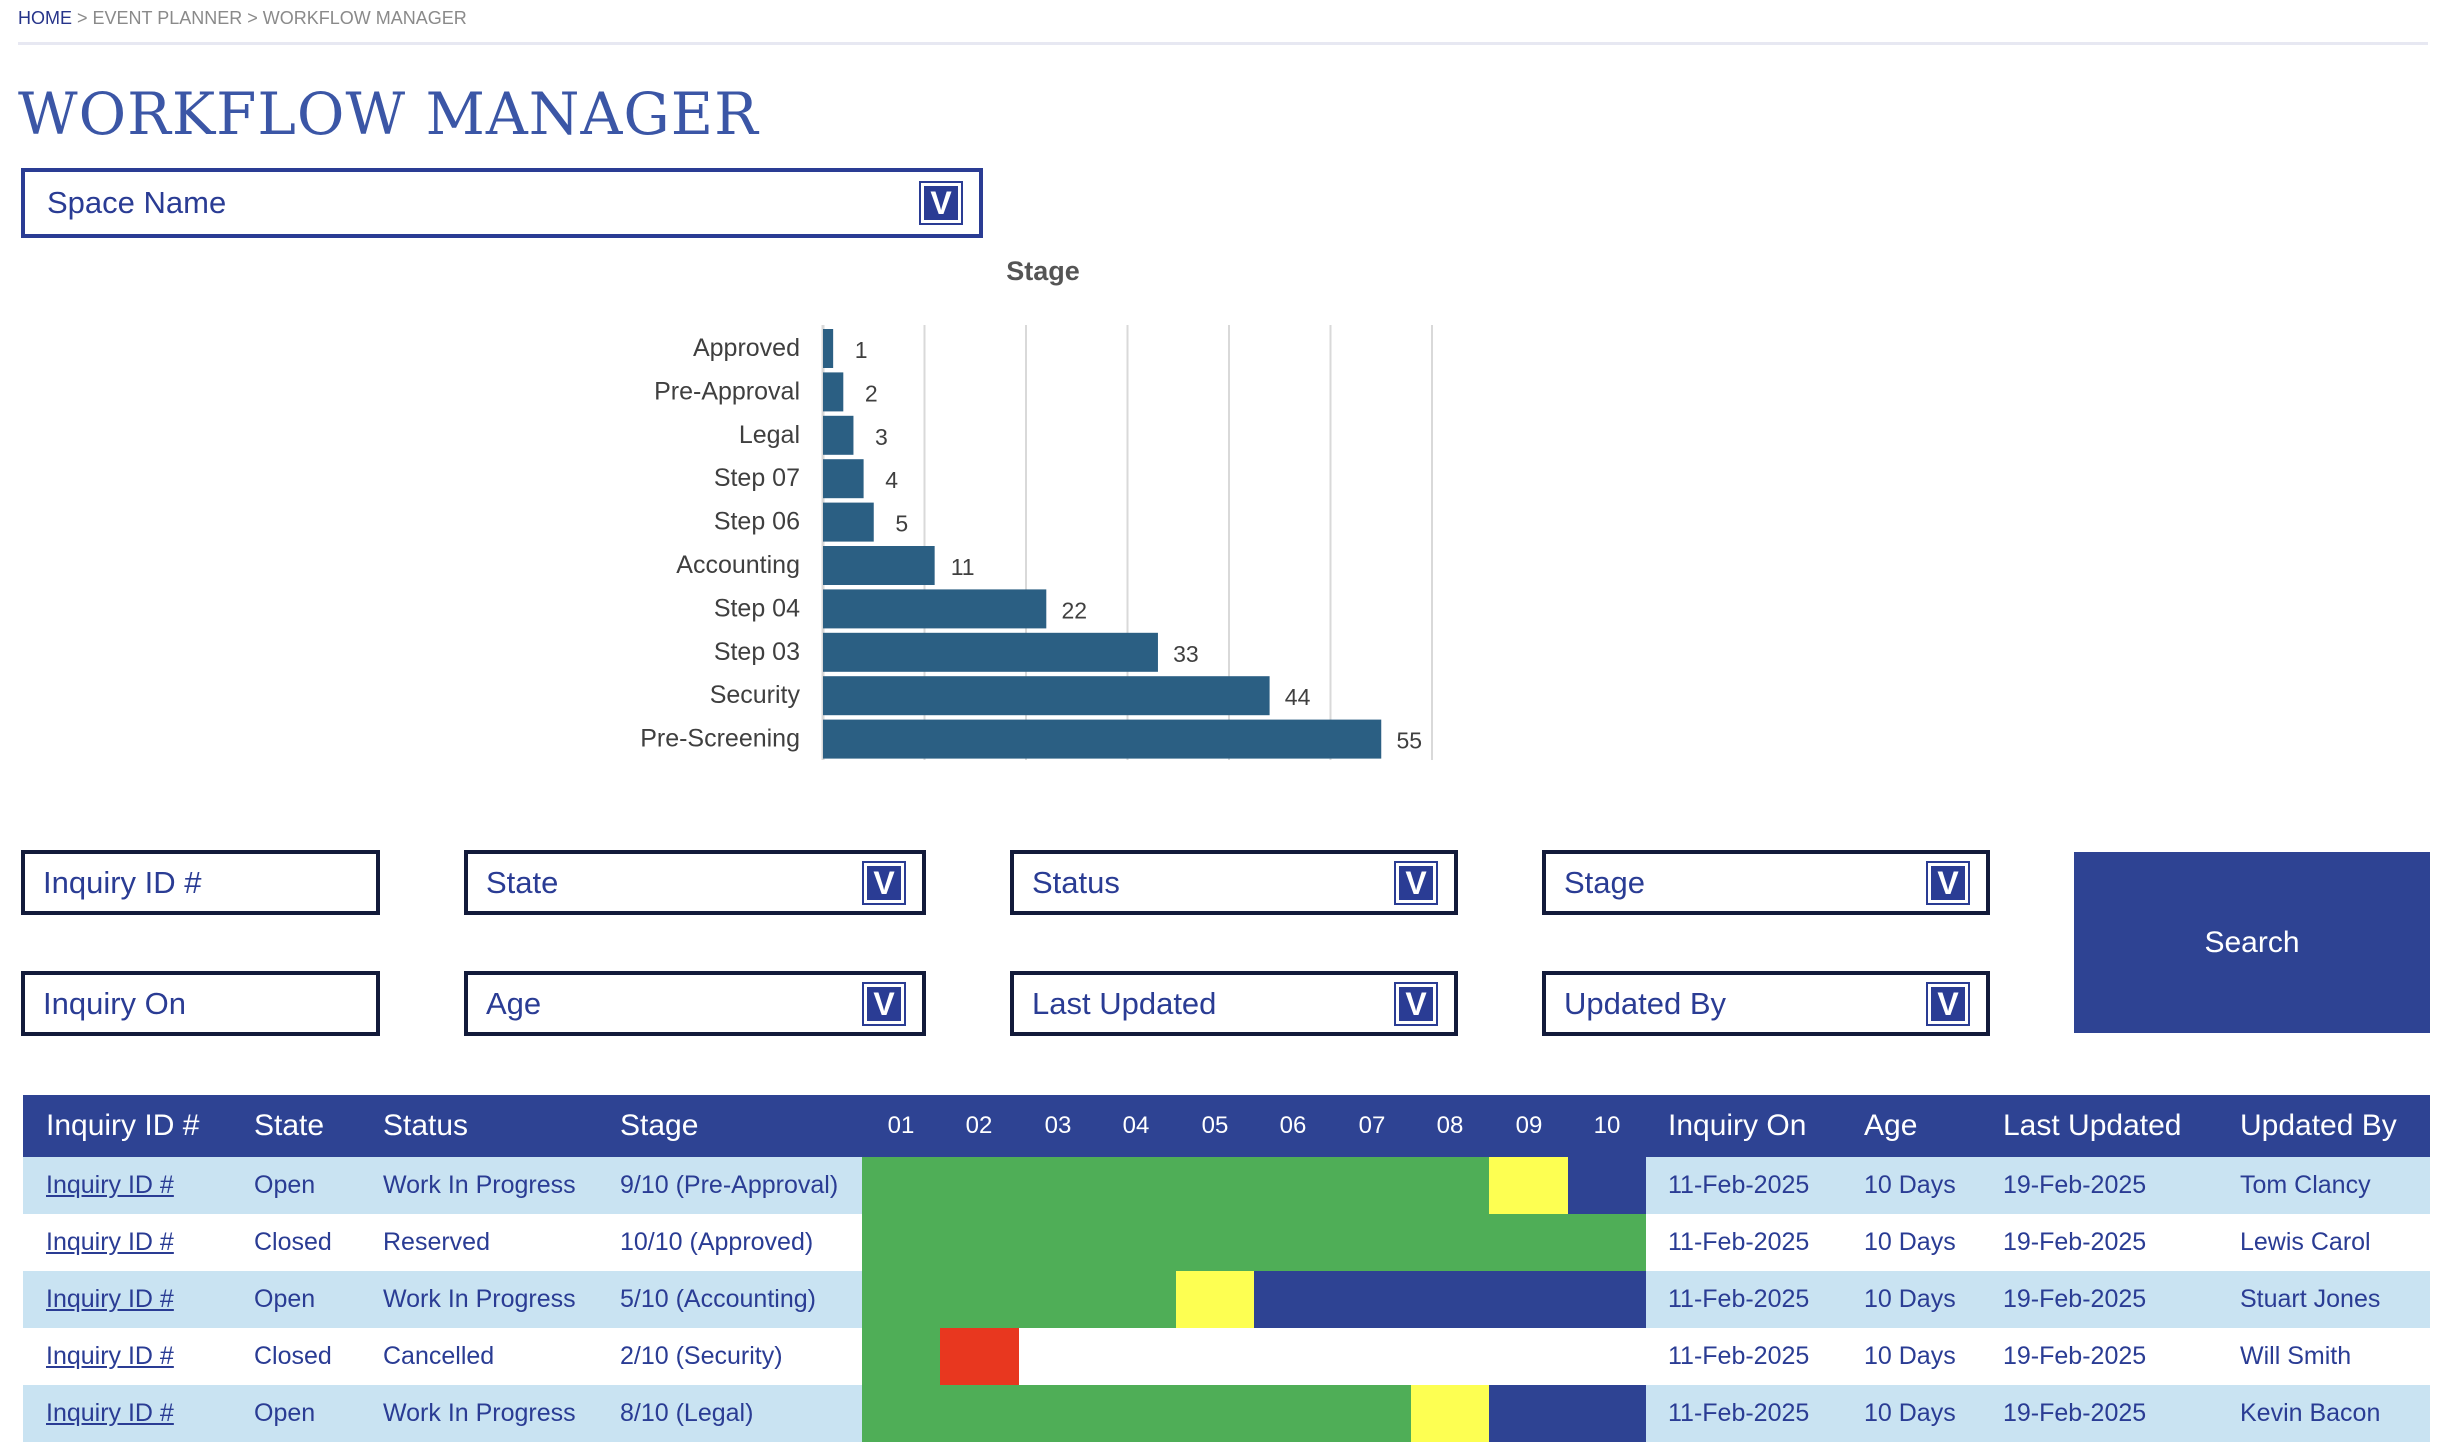 The height and width of the screenshot is (1448, 2442). Describe the element at coordinates (2092, 1125) in the screenshot. I see `column-header-last-updated: Last Updated` at that location.